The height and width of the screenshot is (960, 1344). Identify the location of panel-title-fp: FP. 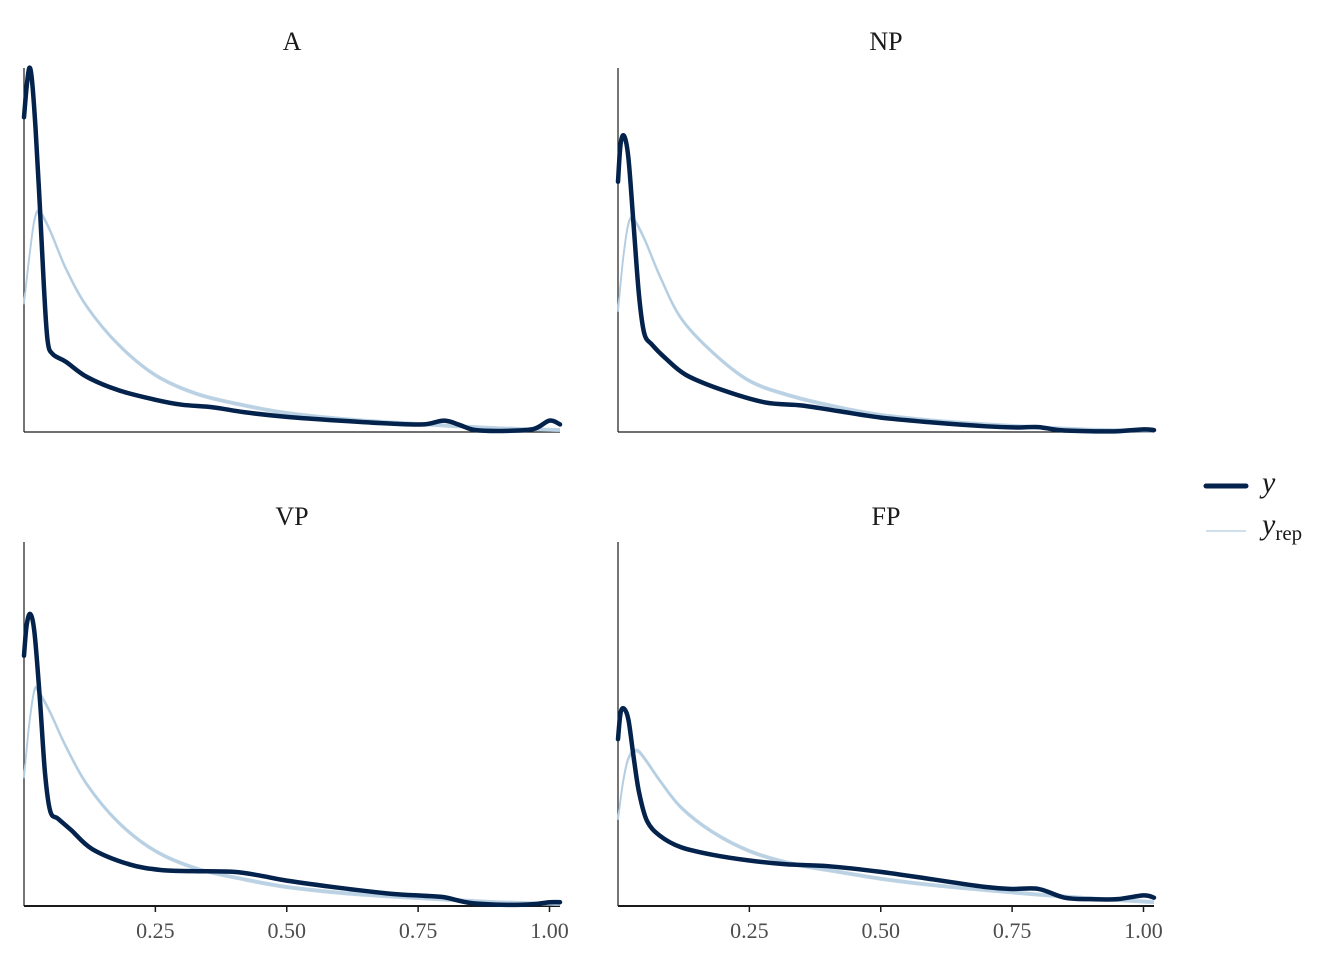
(886, 516).